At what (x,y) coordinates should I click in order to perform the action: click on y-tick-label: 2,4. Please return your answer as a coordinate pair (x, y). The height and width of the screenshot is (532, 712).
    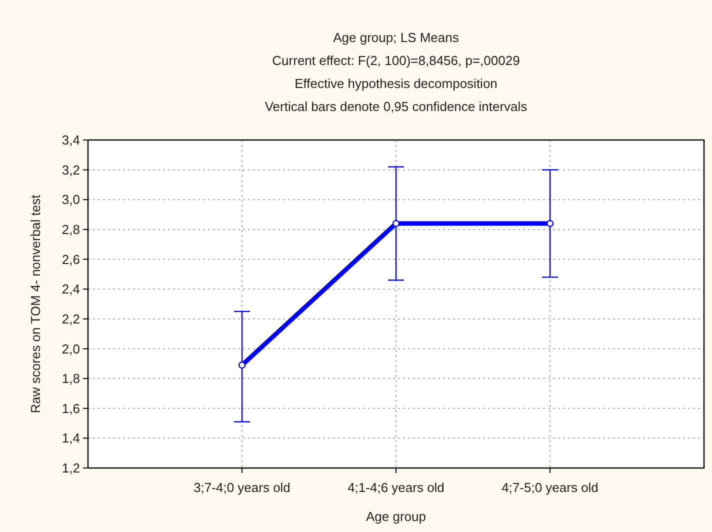
    Looking at the image, I should click on (71, 289).